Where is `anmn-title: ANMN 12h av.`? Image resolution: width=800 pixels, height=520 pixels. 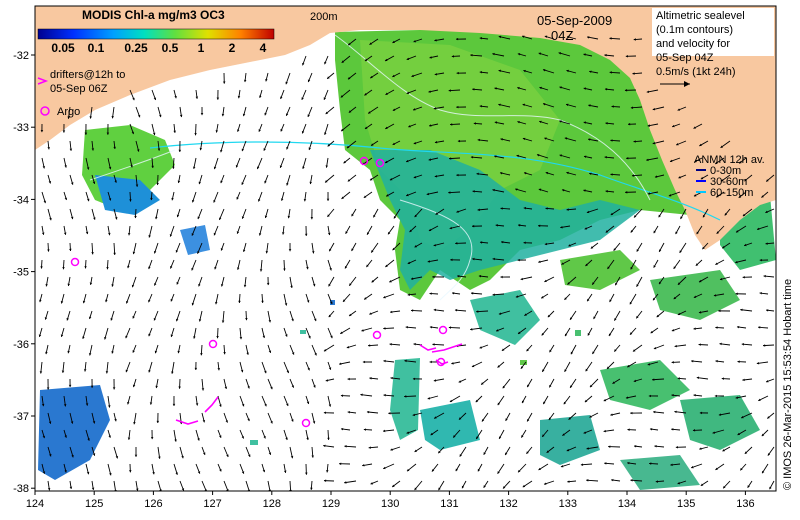
anmn-title: ANMN 12h av. is located at coordinates (729, 160).